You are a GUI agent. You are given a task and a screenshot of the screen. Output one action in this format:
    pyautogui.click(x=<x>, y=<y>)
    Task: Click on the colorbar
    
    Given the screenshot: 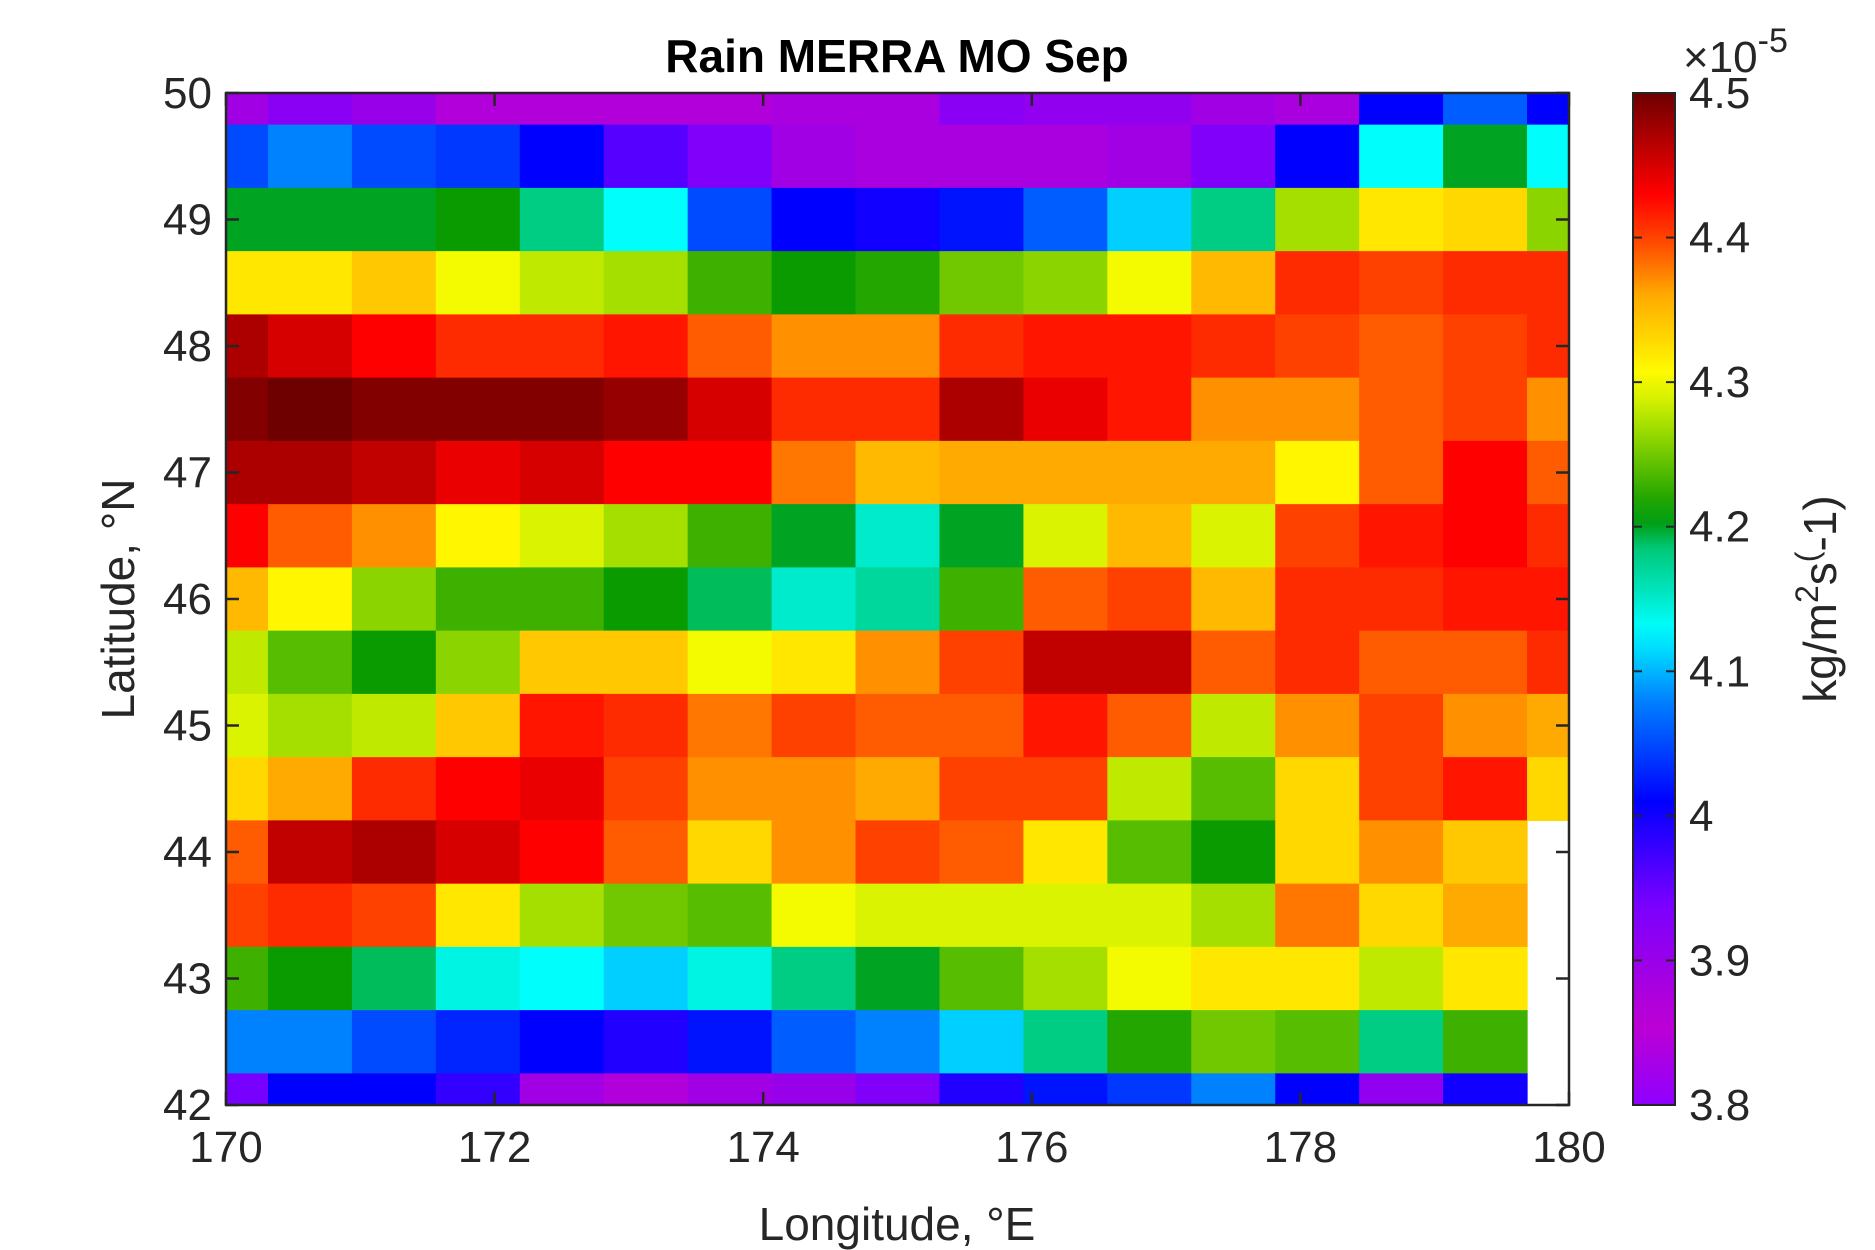 What is the action you would take?
    pyautogui.click(x=1654, y=599)
    